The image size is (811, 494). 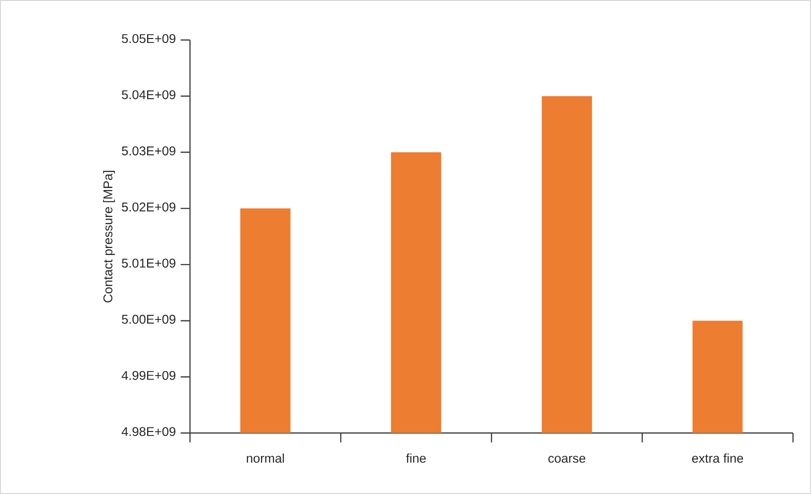 I want to click on x-tick-label: fine, so click(x=416, y=458).